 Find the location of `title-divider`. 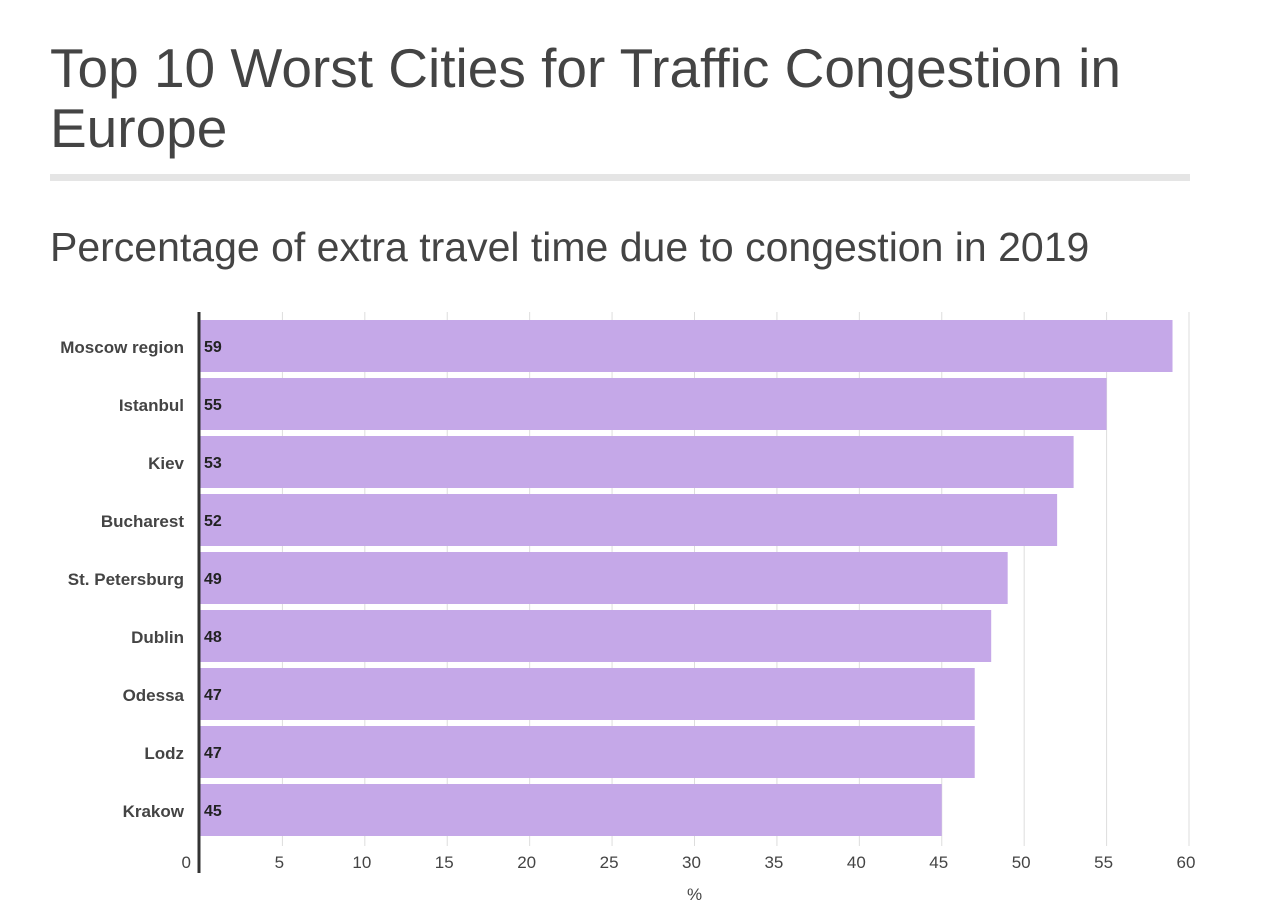

title-divider is located at coordinates (620, 177).